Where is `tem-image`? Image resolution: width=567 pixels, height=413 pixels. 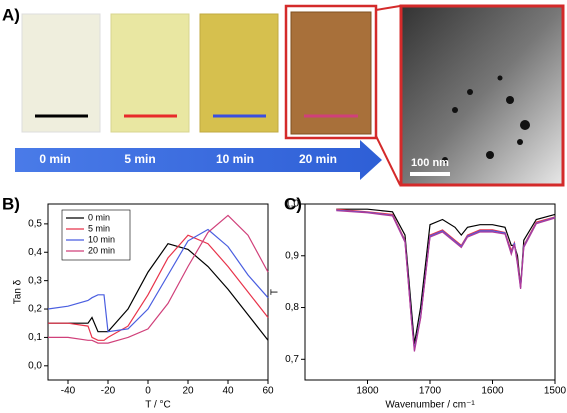
tem-image is located at coordinates (482, 95).